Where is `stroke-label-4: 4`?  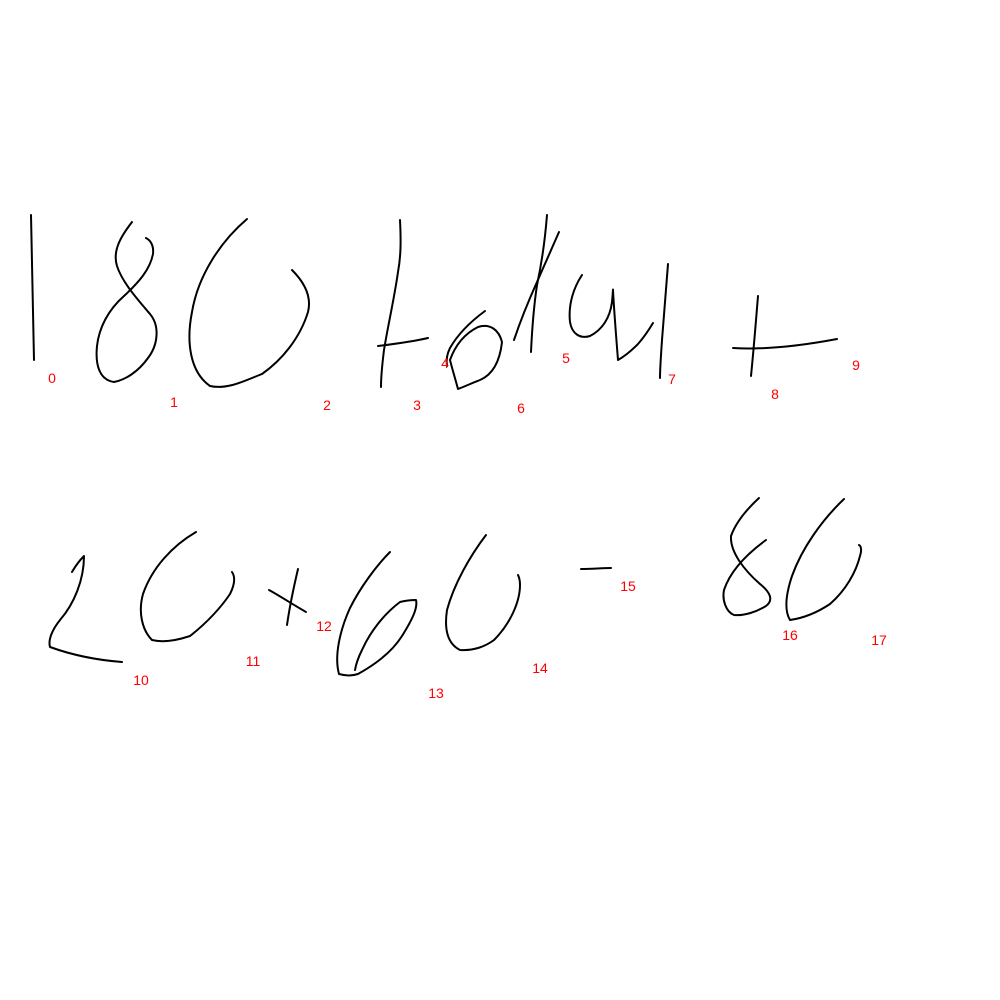
stroke-label-4: 4 is located at coordinates (445, 363).